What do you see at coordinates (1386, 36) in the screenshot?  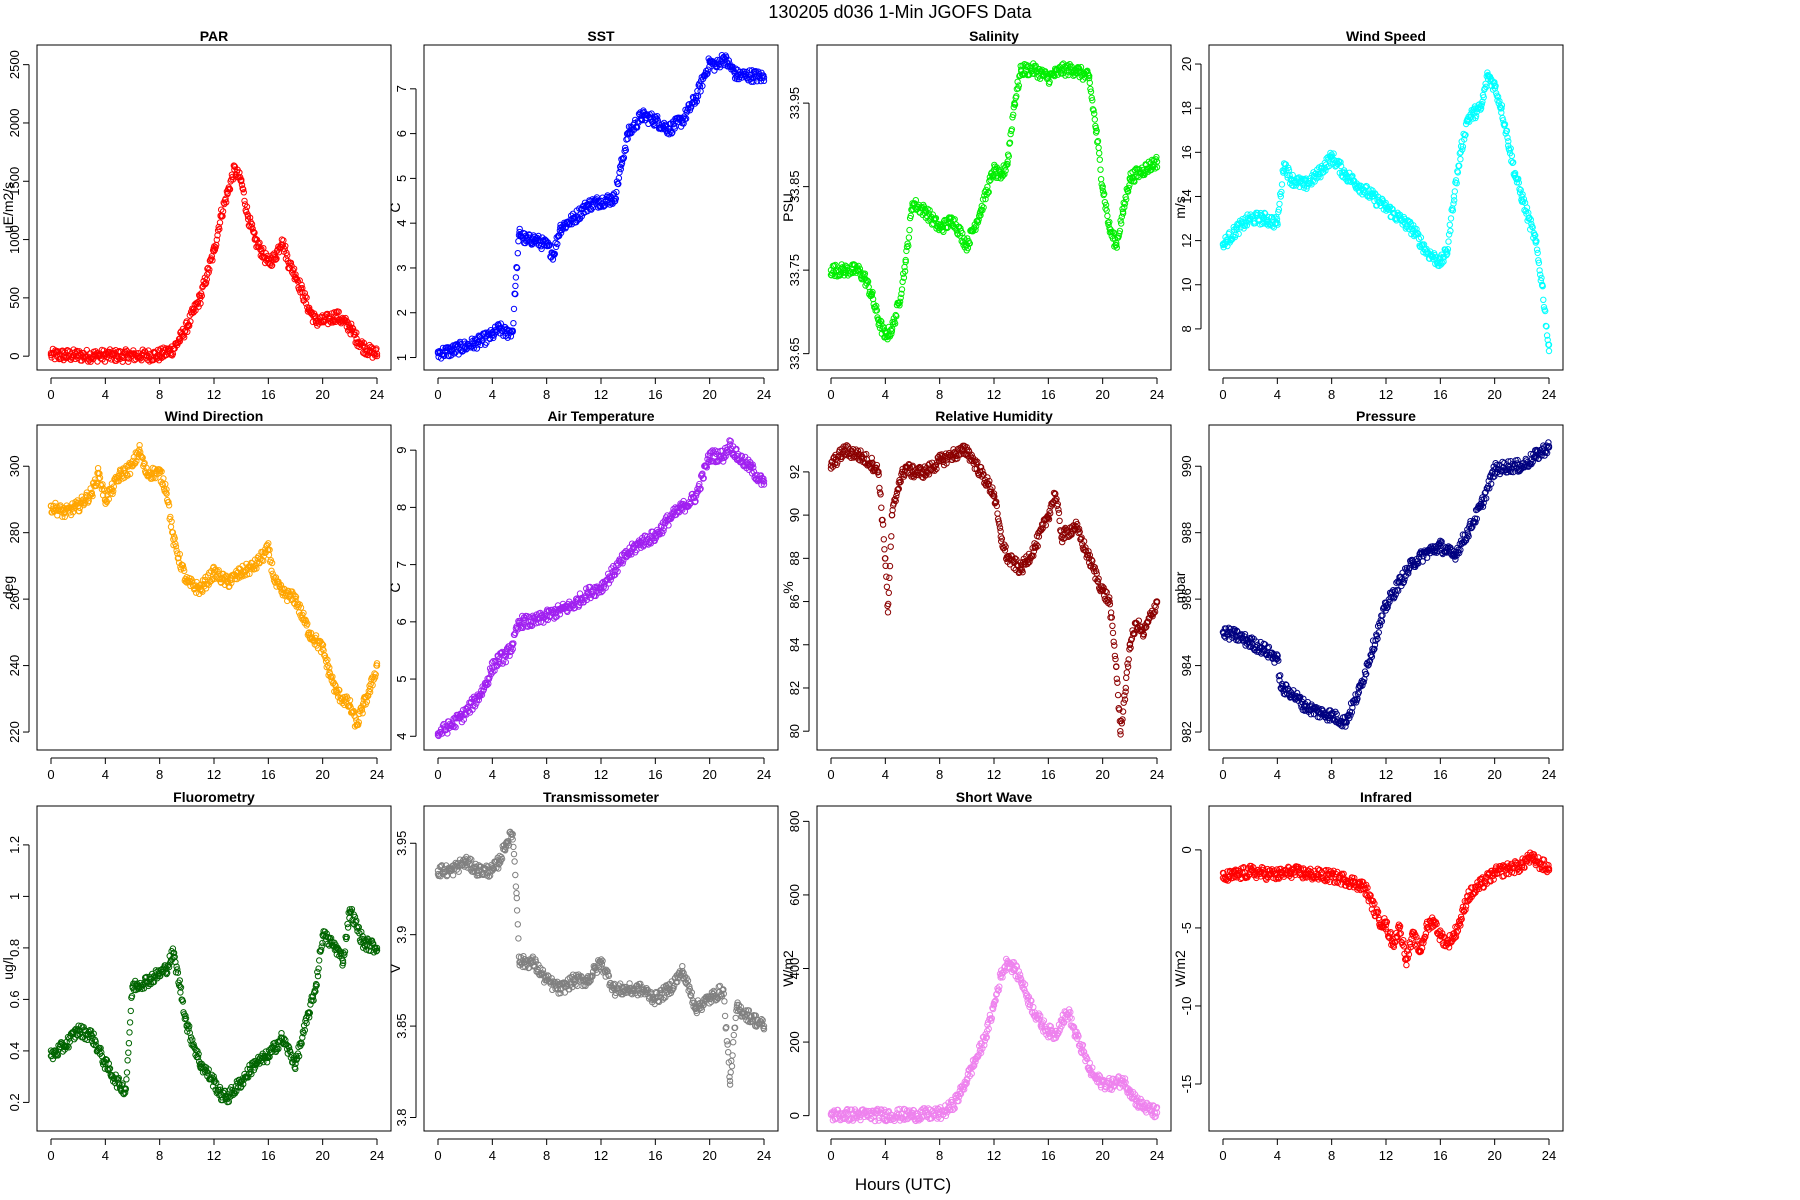 I see `panel-title: Wind Speed` at bounding box center [1386, 36].